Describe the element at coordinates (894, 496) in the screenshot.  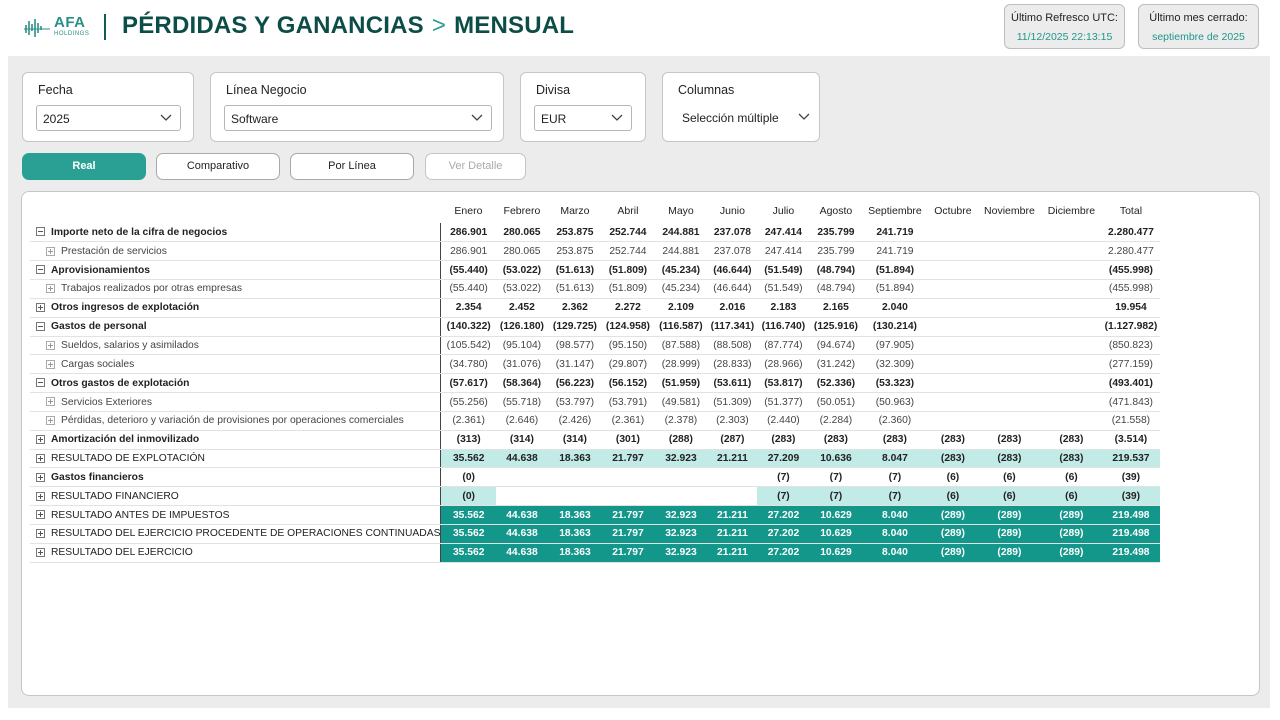
I see `value-cell: (7)` at that location.